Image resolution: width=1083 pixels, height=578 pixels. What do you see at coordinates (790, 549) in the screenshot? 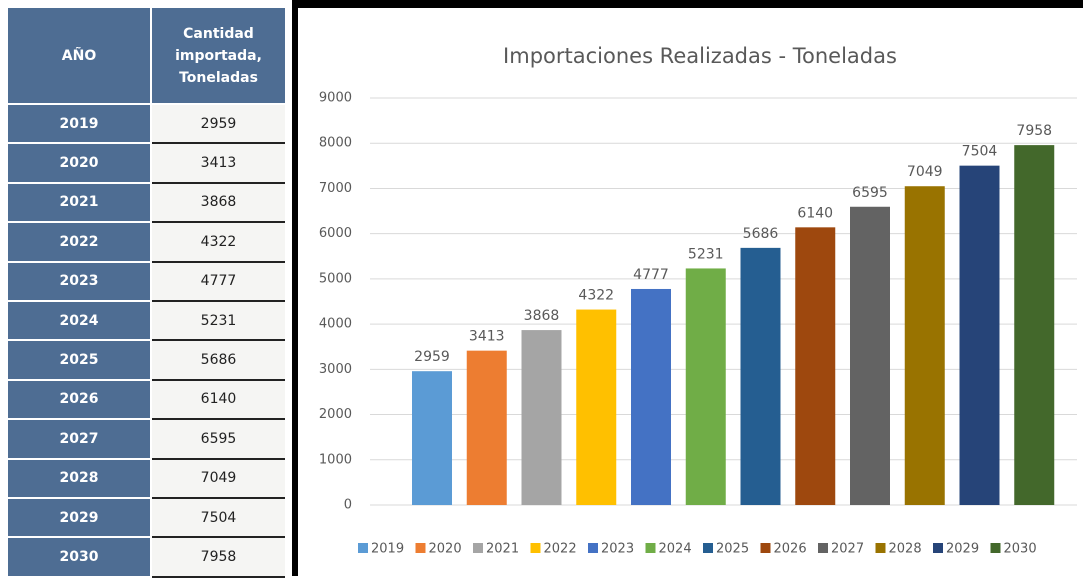
I see `legend-label: 2026` at bounding box center [790, 549].